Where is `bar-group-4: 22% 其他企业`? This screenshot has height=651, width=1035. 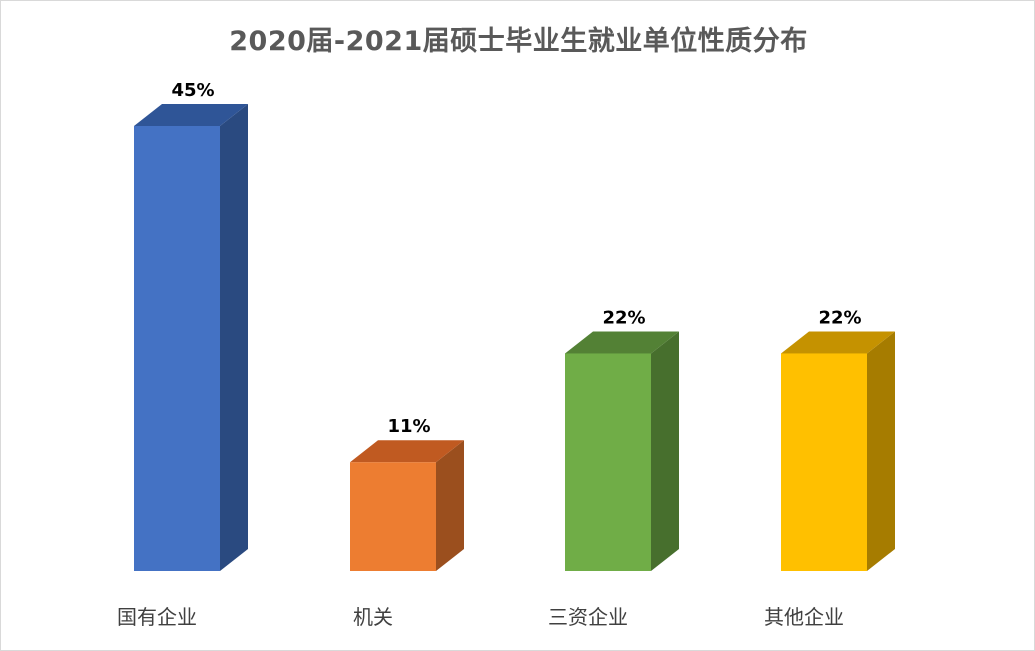
bar-group-4: 22% 其他企业 is located at coordinates (829, 468).